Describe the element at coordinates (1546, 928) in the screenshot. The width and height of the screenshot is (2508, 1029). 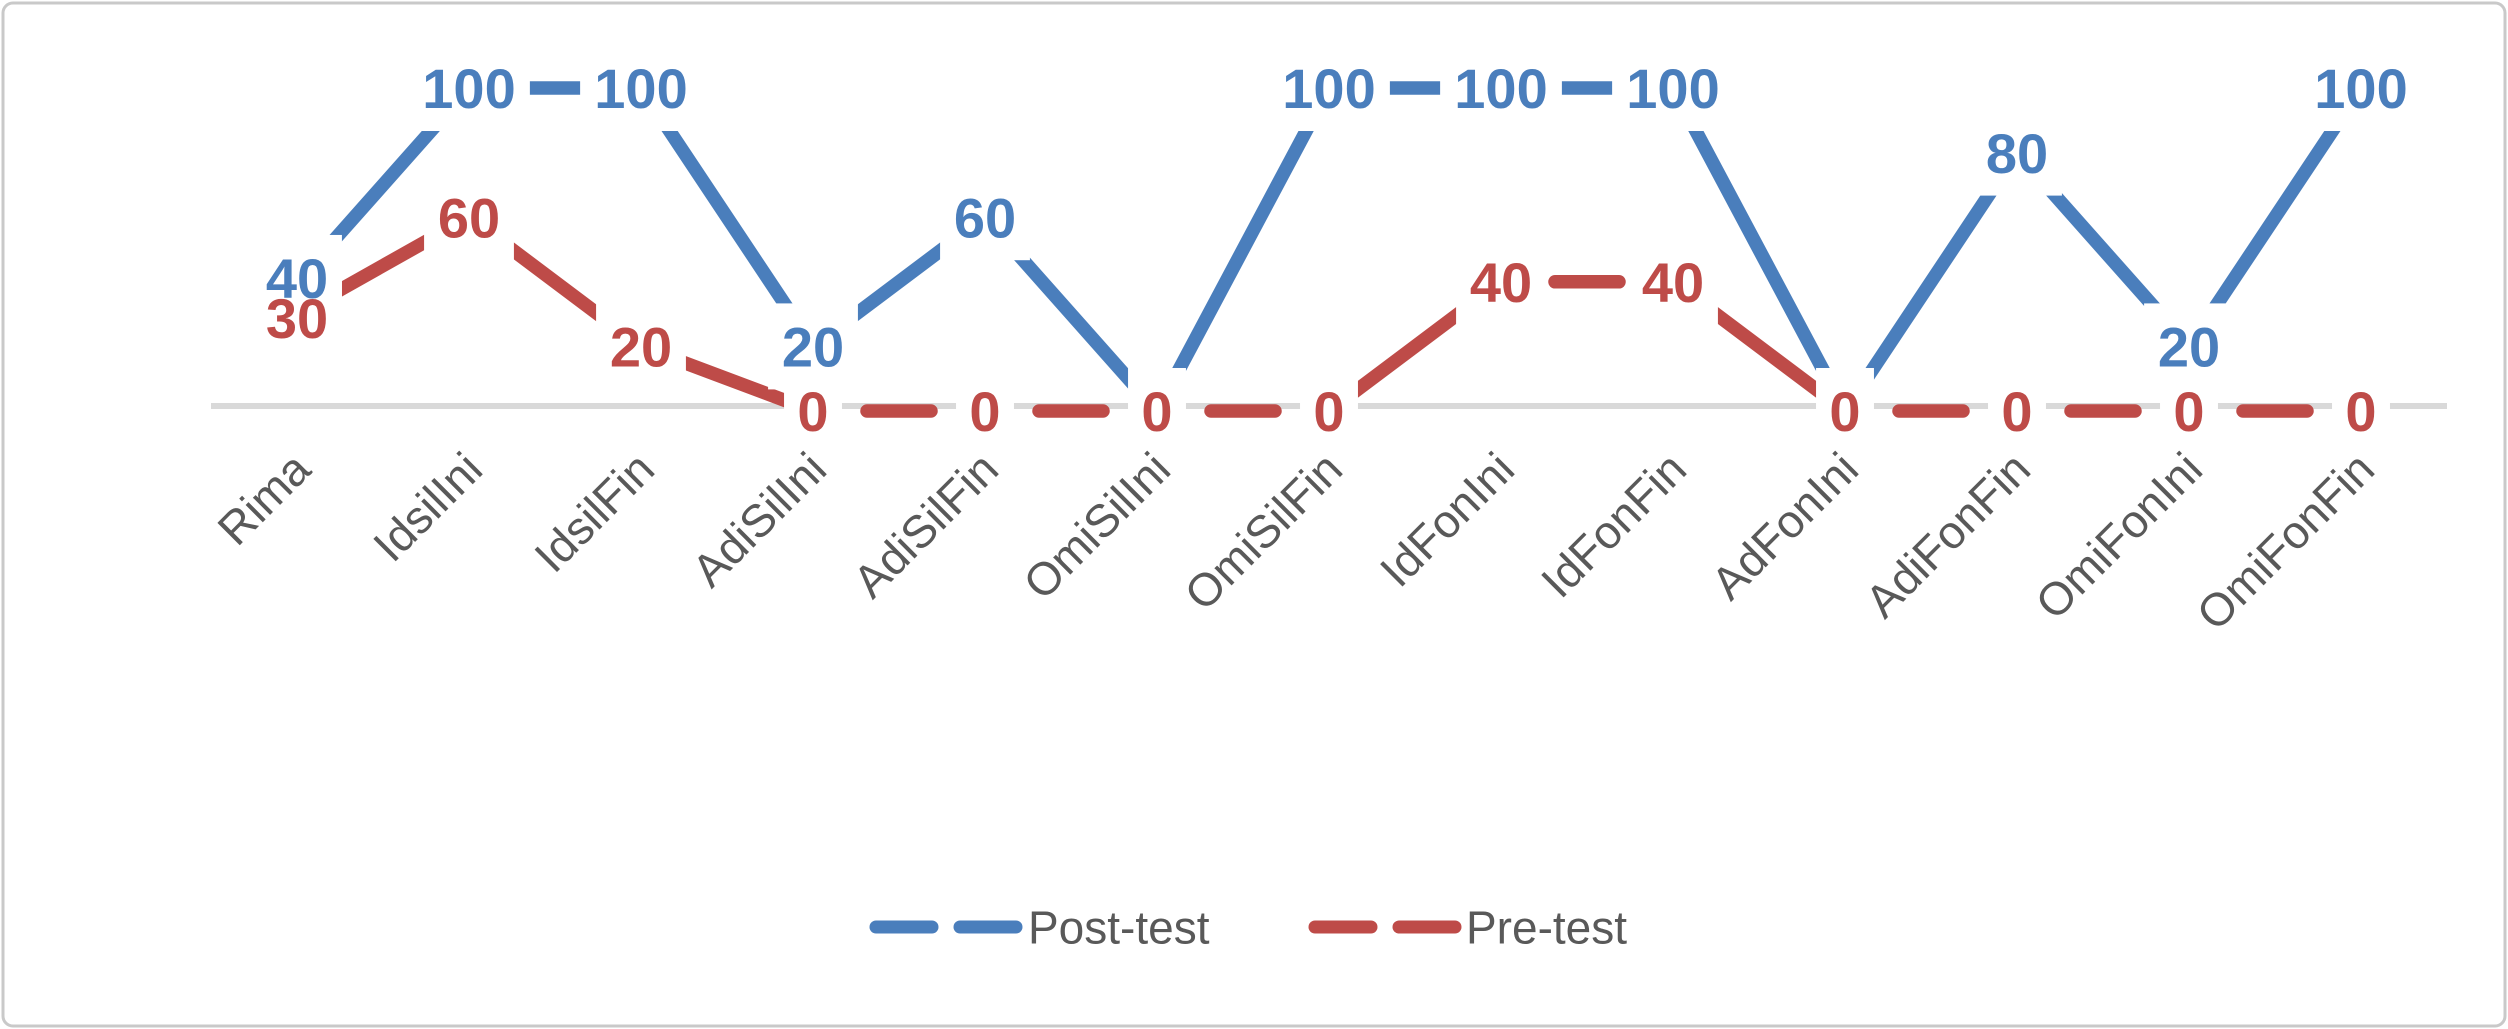
I see `legend-label-pre-test: Pre-test` at that location.